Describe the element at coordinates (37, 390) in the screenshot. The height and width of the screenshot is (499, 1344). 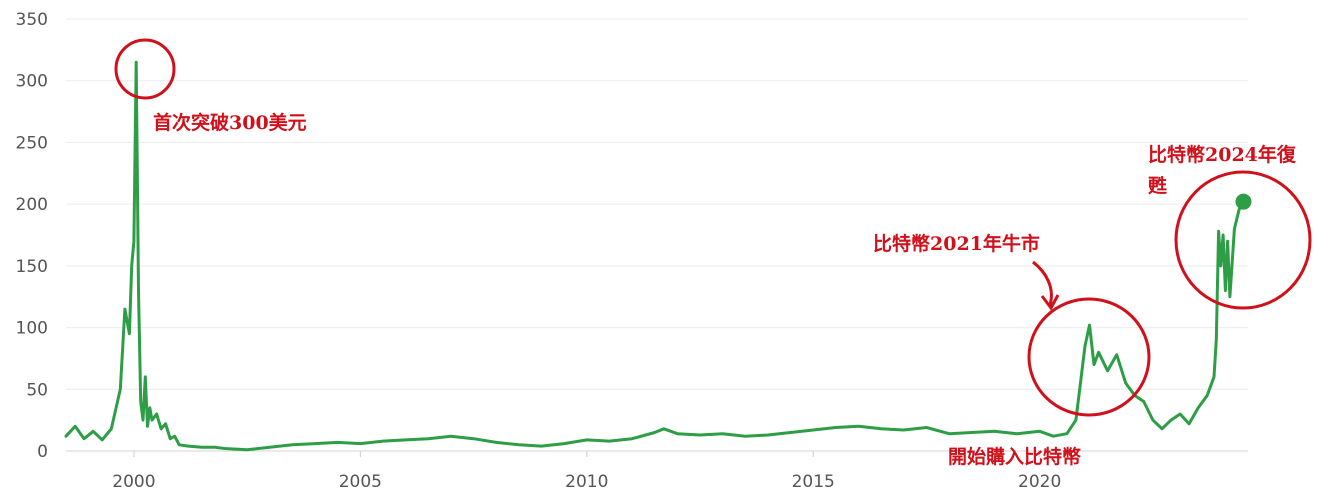
I see `y-tick-label: 50` at that location.